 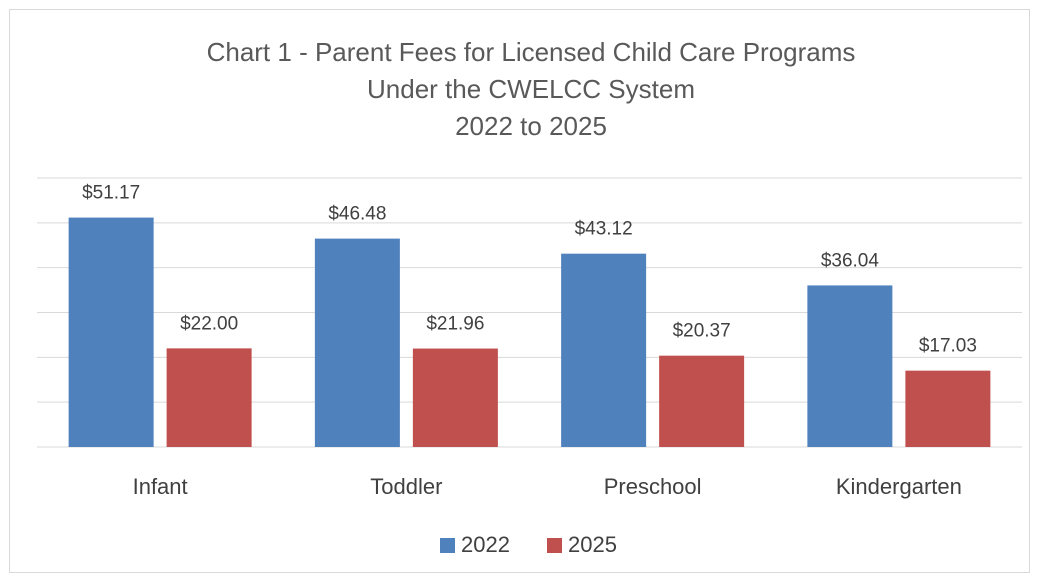 I want to click on x-tick-label: Toddler, so click(x=406, y=486).